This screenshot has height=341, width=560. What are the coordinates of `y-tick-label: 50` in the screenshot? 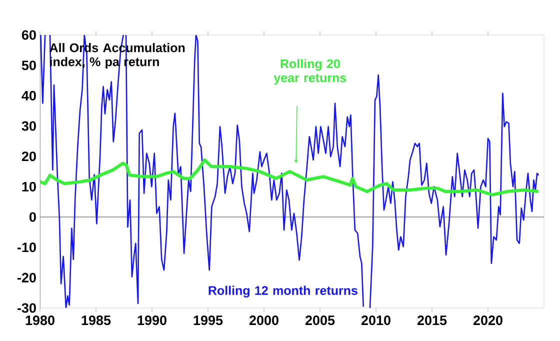 It's located at (29, 65).